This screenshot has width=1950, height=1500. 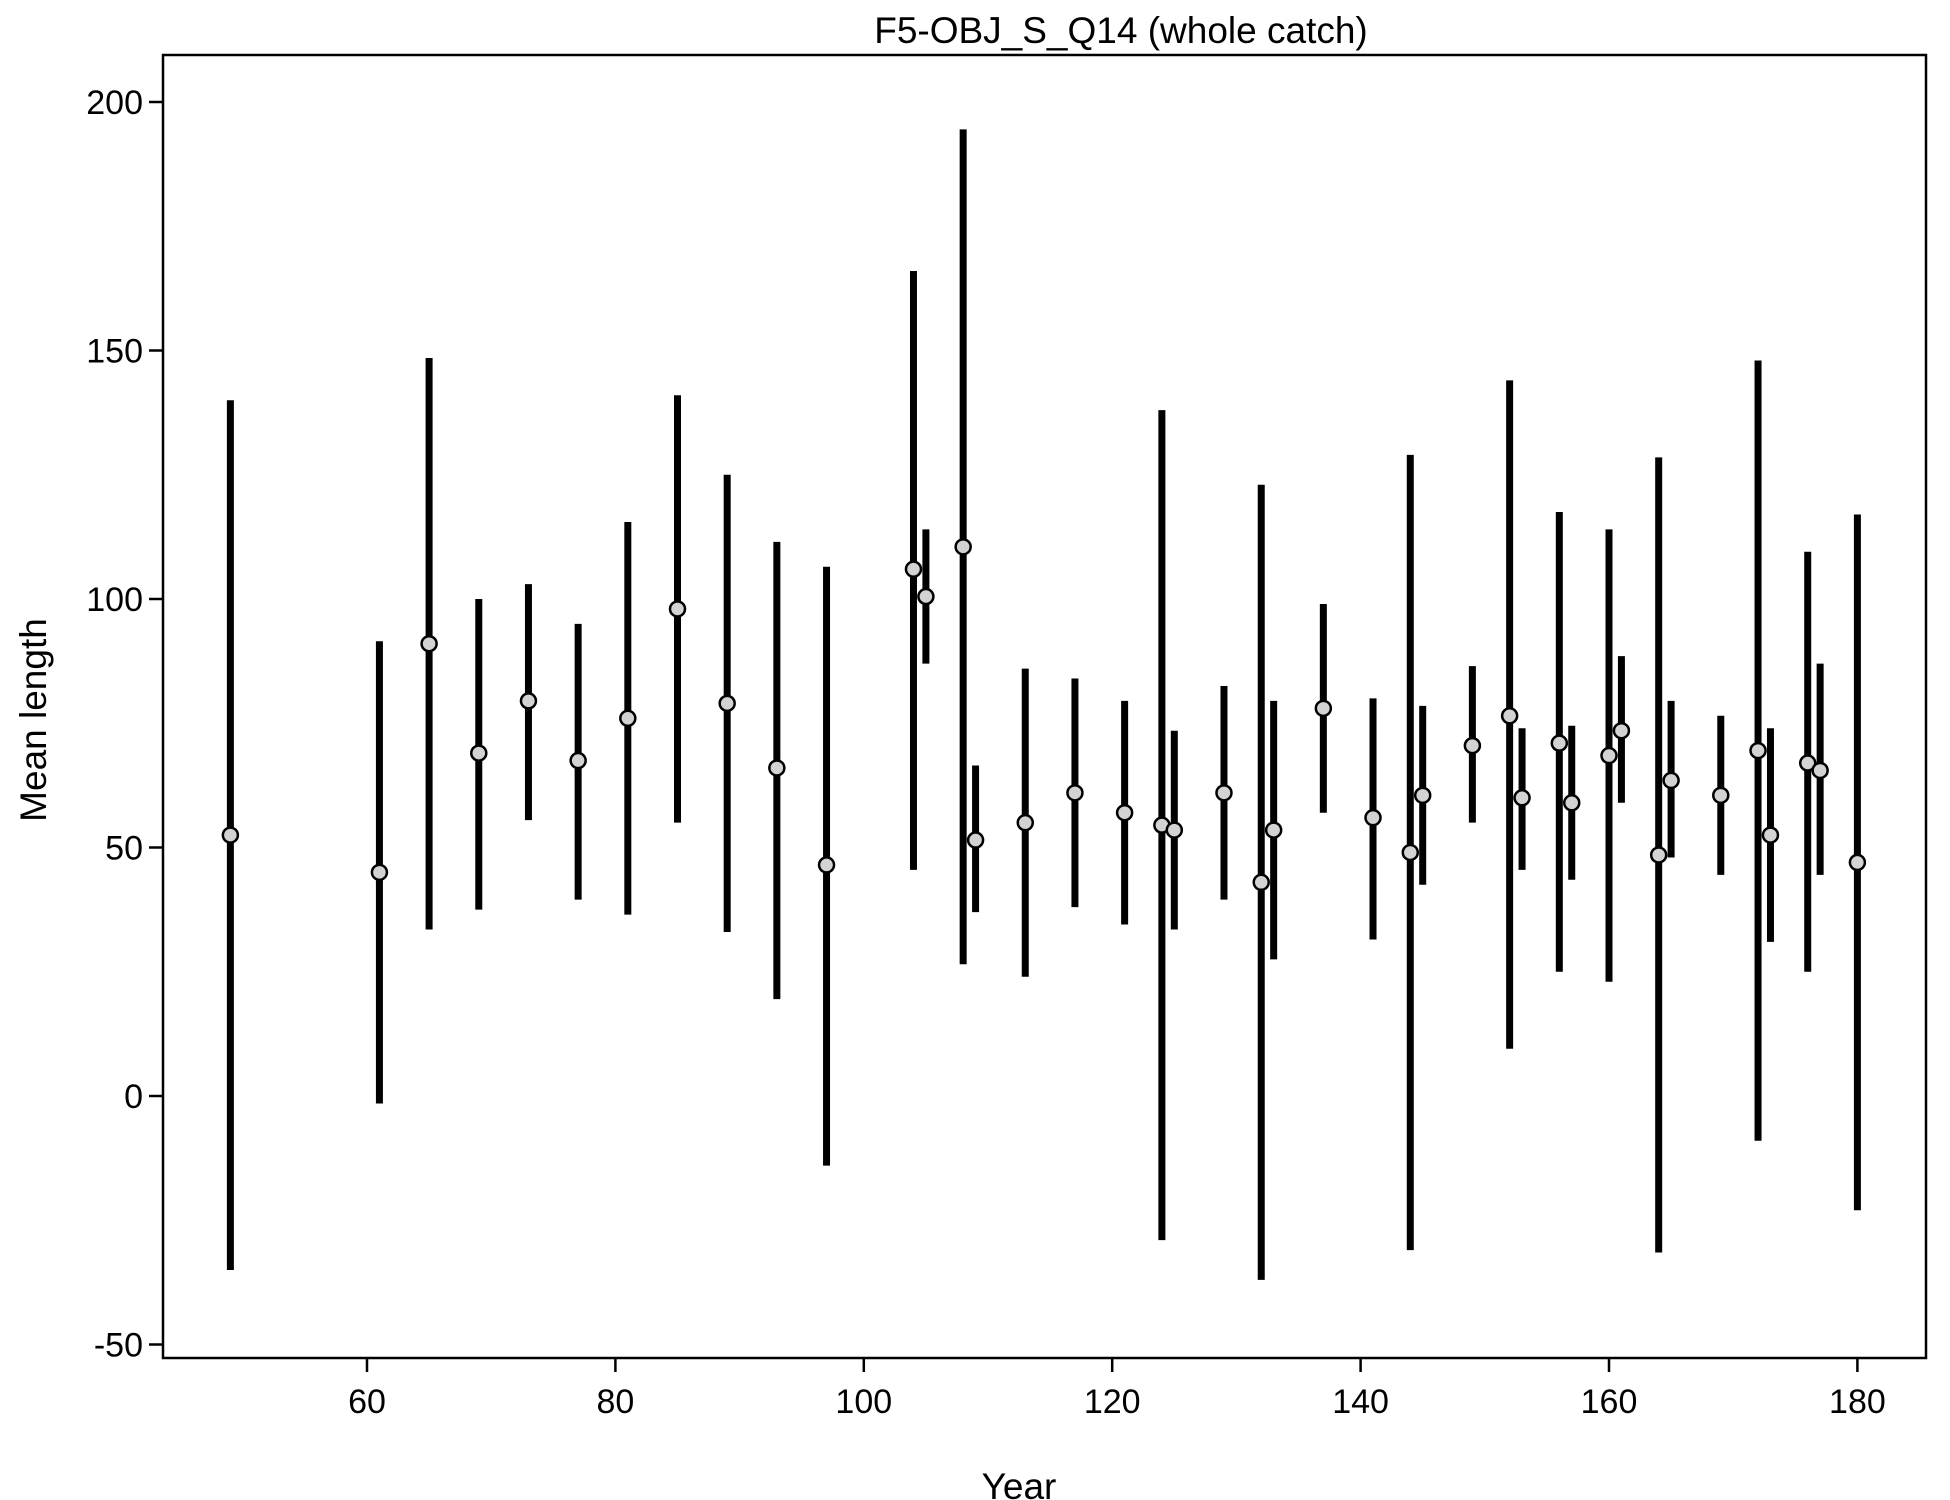 I want to click on y-tick-label: 0, so click(x=133, y=1097).